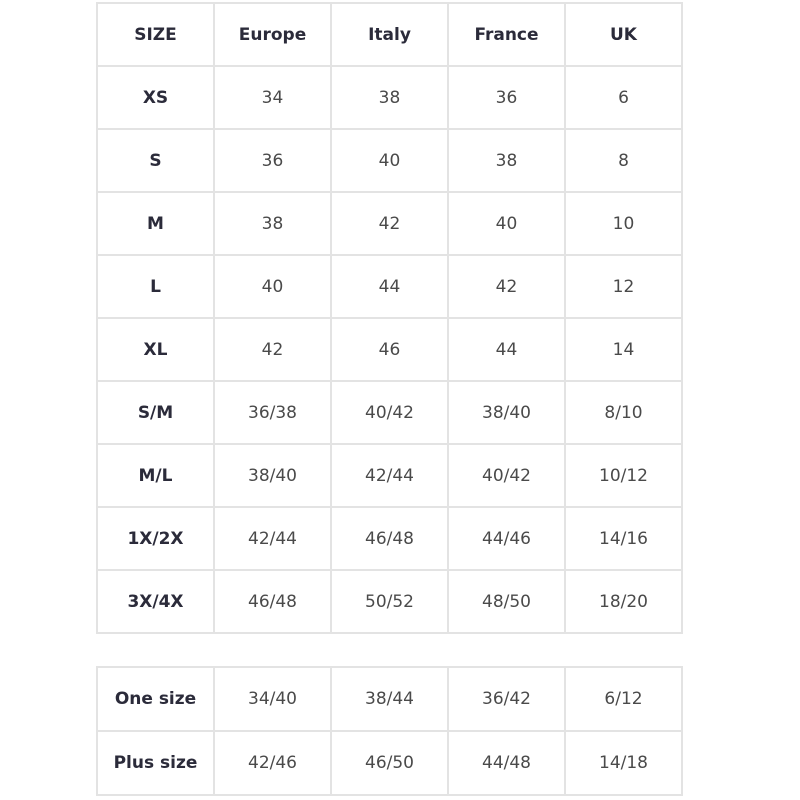  What do you see at coordinates (155, 699) in the screenshot?
I see `size-label-cell: One size` at bounding box center [155, 699].